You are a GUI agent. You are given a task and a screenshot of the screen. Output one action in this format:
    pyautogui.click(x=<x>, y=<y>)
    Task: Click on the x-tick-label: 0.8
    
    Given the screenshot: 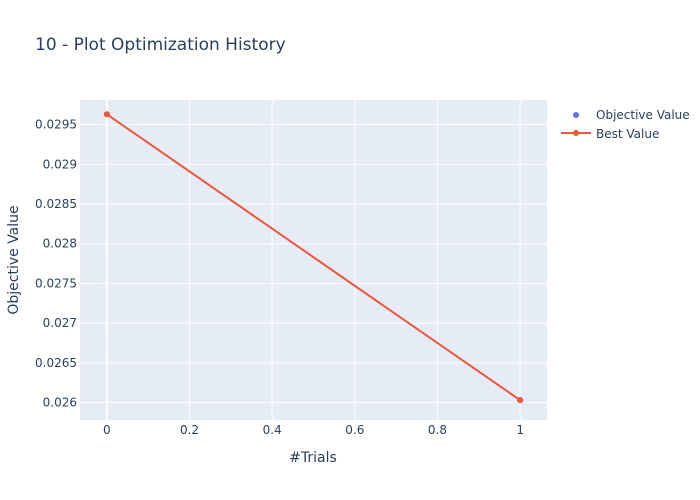 What is the action you would take?
    pyautogui.click(x=437, y=430)
    